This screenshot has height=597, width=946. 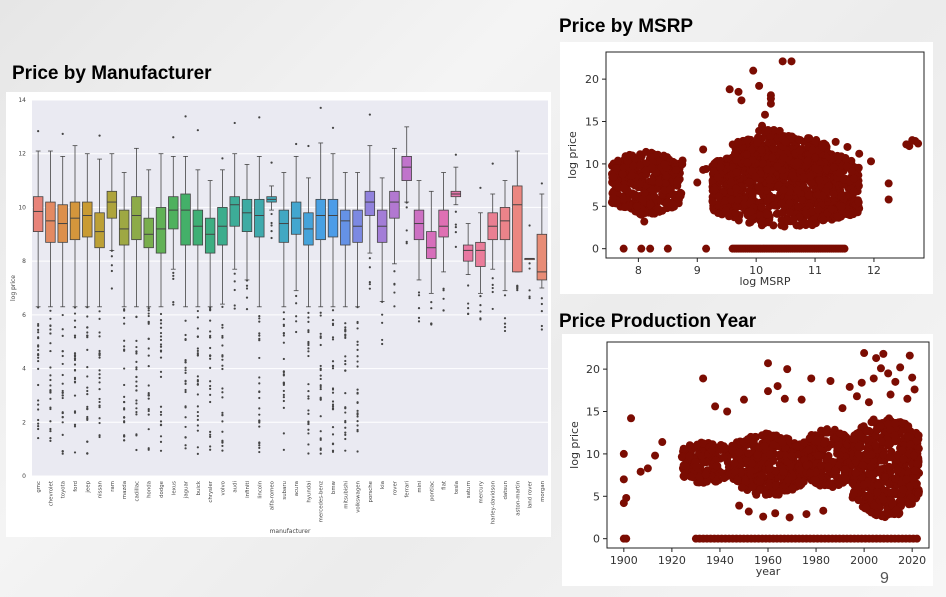 What do you see at coordinates (542, 256) in the screenshot?
I see `box-morgan` at bounding box center [542, 256].